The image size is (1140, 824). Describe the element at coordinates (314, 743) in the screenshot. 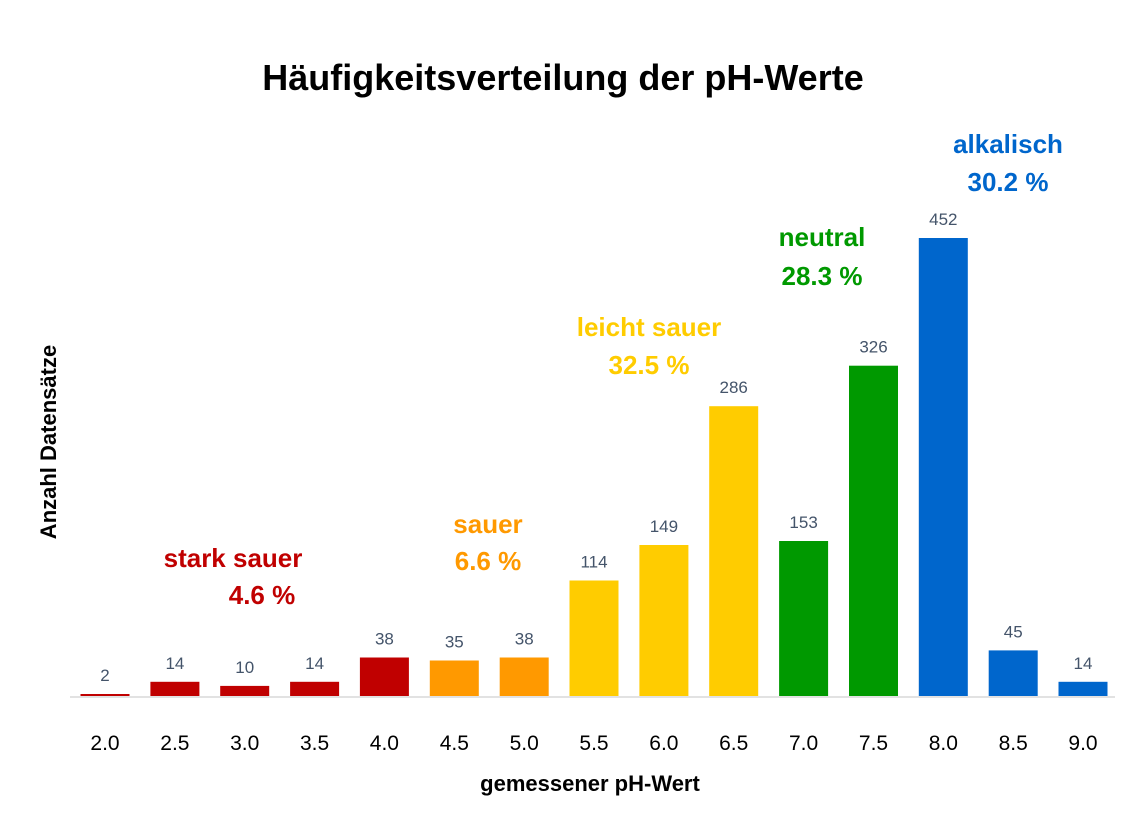

I see `x-tick-label: 3.5` at that location.